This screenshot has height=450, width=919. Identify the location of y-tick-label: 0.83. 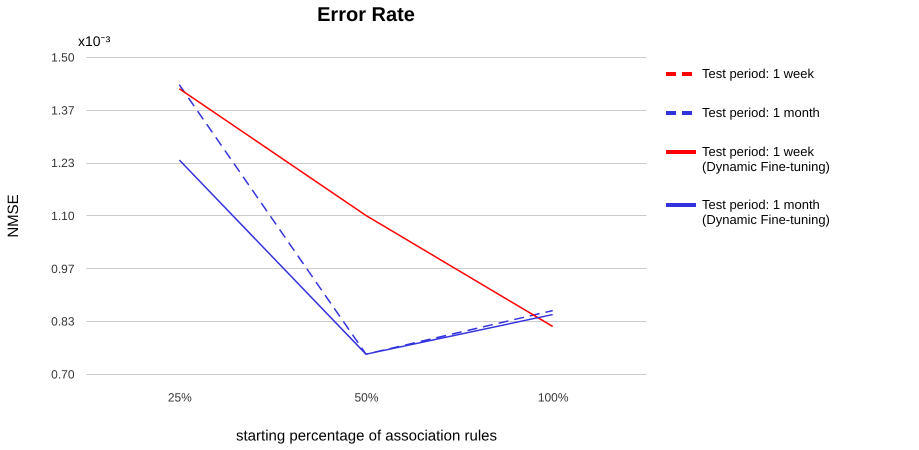
(63, 321).